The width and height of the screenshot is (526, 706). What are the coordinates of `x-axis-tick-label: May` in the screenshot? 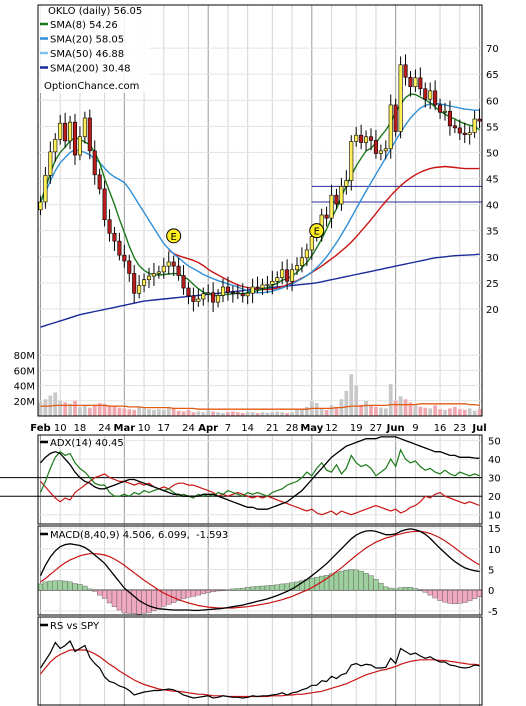 It's located at (311, 428).